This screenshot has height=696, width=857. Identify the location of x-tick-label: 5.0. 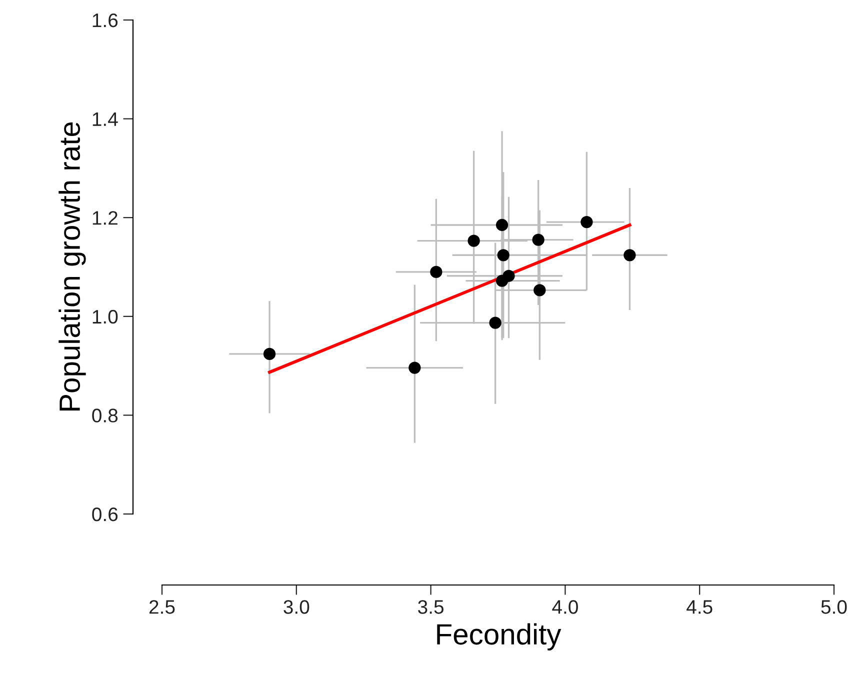
(834, 607).